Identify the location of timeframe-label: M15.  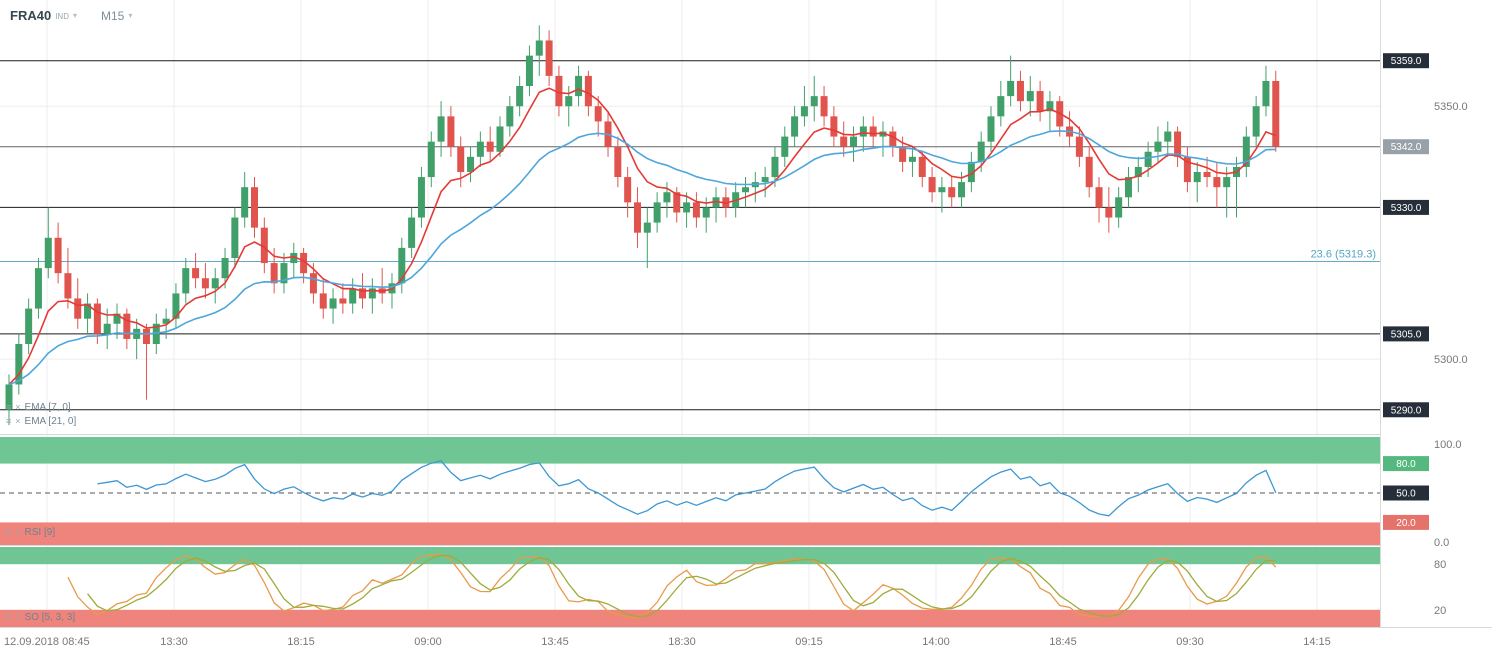
(112, 15).